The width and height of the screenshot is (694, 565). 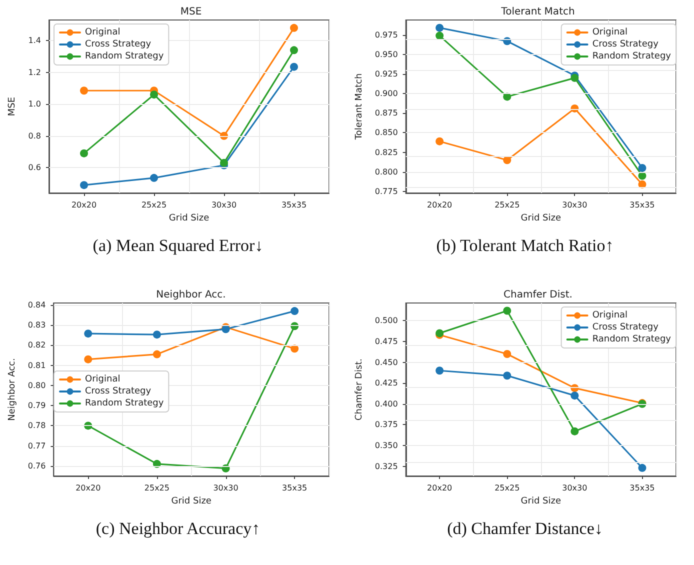 What do you see at coordinates (386, 152) in the screenshot?
I see `y-tick-label: 0.825` at bounding box center [386, 152].